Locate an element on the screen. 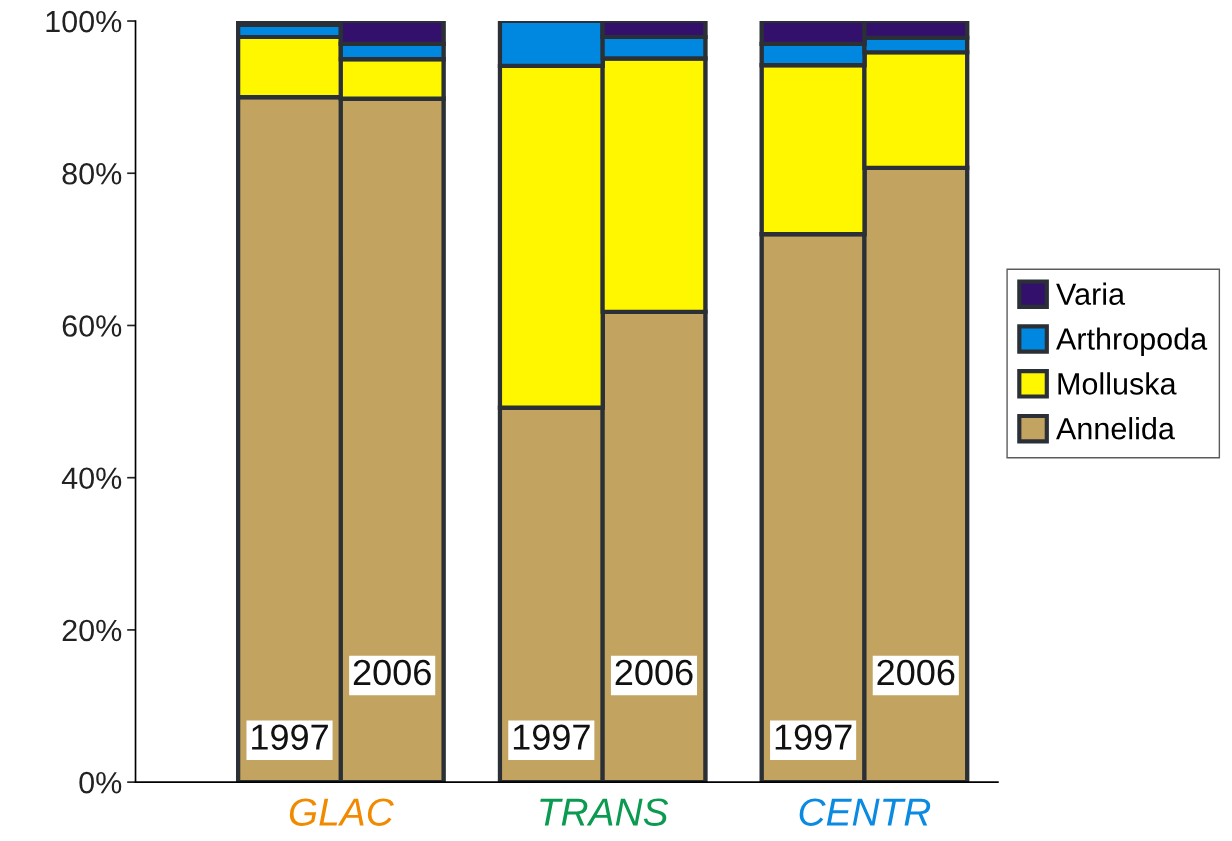  text: TRANS is located at coordinates (604, 812).